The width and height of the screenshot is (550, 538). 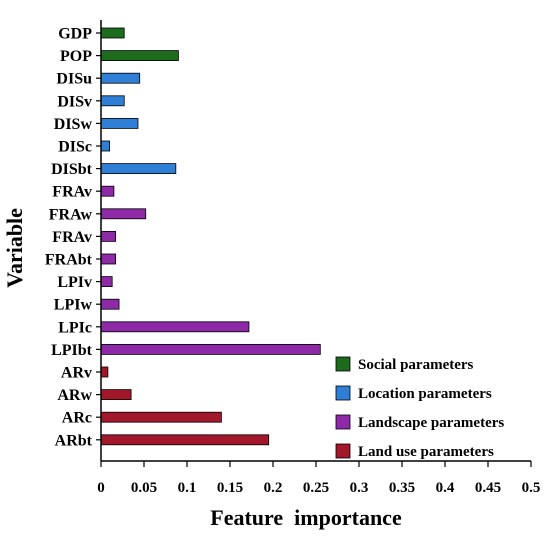 I want to click on x-ticks: 0 0.05 0.1 0.15 0.2 0.25 0.3 0.35 0.4 0.45 0.5, so click(x=318, y=478).